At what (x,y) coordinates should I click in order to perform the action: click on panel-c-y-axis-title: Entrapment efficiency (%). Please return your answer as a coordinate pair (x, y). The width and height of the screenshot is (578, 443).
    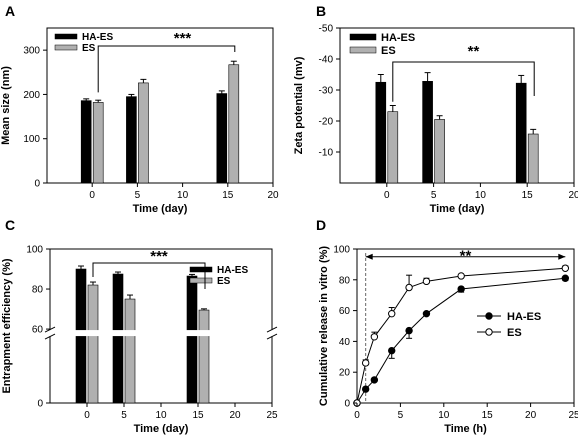
    Looking at the image, I should click on (7, 325).